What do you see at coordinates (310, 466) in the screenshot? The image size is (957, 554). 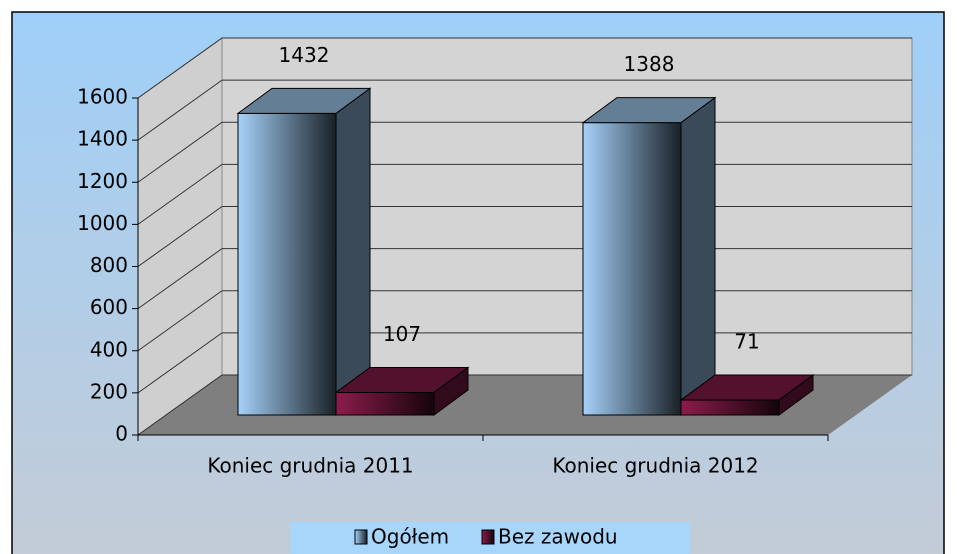 I see `x-tick-label: Koniec grudnia 2011` at bounding box center [310, 466].